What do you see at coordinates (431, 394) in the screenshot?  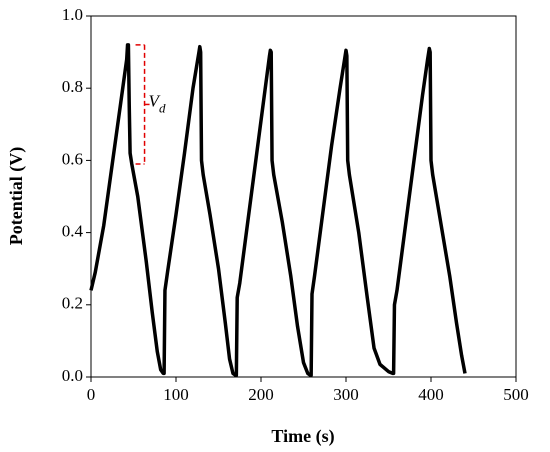 I see `x-tick-label: 400` at bounding box center [431, 394].